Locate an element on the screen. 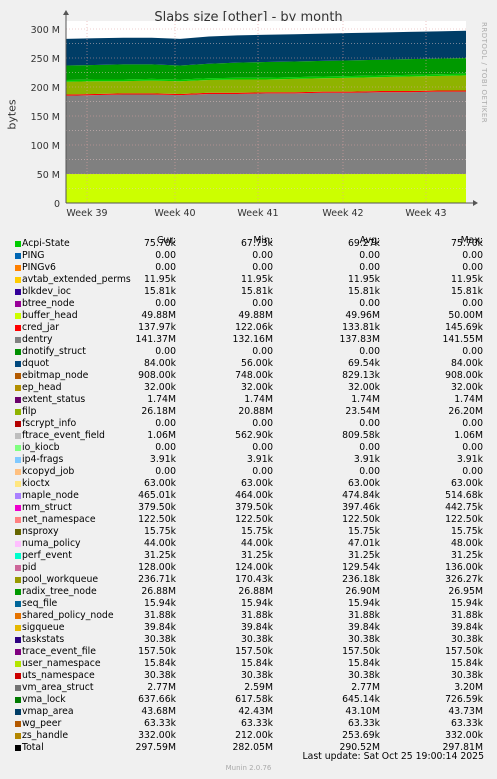  legend-value-max: 11.95k is located at coordinates (467, 279).